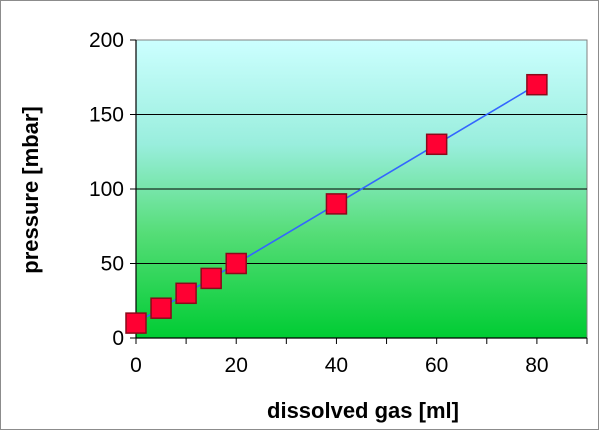 This screenshot has height=430, width=599. I want to click on x-tick-labels: 0 20 40 60 80, so click(339, 365).